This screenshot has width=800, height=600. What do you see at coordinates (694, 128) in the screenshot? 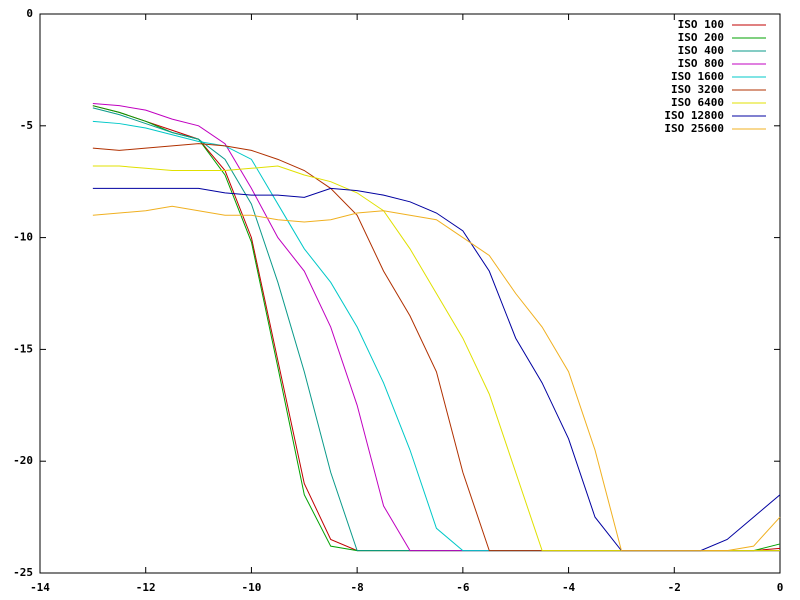
I see `legend-label: ISO 25600` at bounding box center [694, 128].